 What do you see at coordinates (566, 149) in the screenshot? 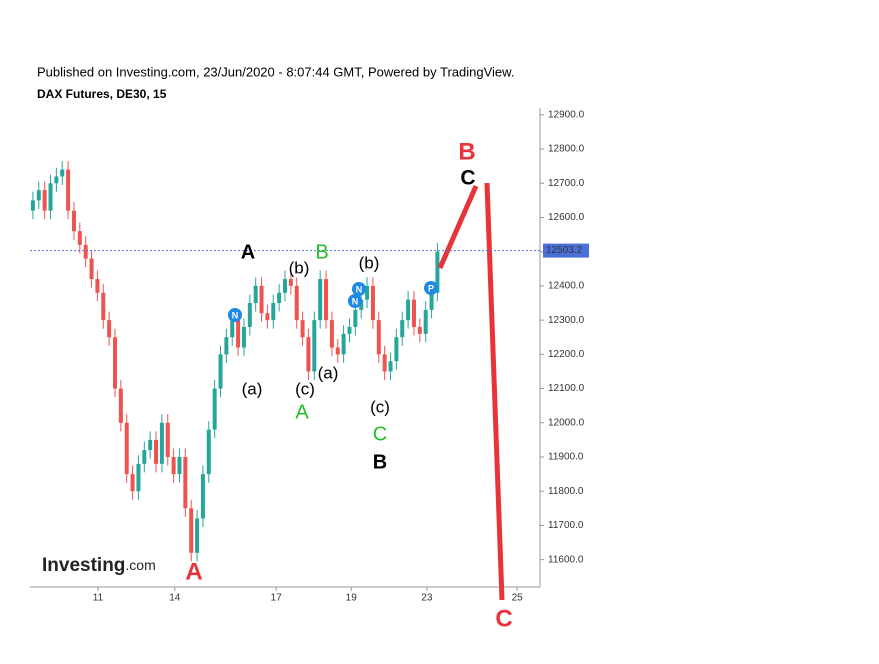
I see `y-tick-label: 12800.0` at bounding box center [566, 149].